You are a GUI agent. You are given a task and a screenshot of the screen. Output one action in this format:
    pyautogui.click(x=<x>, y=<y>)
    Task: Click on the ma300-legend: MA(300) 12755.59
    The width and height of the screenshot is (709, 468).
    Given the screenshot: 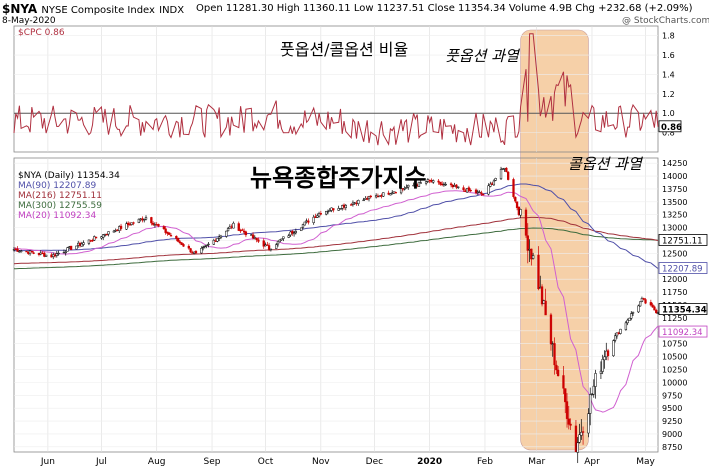 What is the action you would take?
    pyautogui.click(x=60, y=206)
    